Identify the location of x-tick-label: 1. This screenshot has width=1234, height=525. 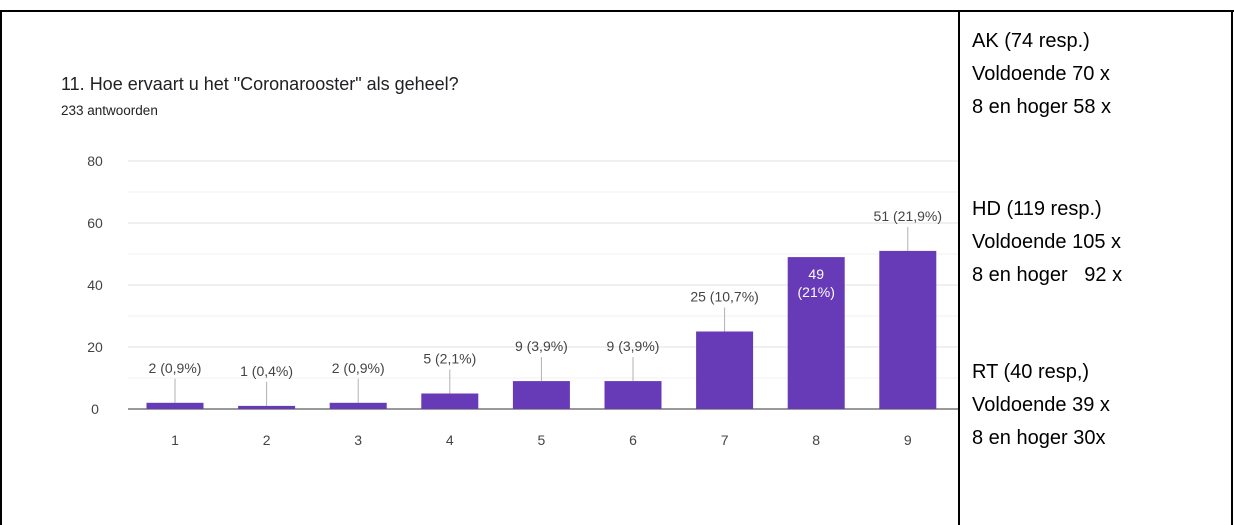
(175, 440).